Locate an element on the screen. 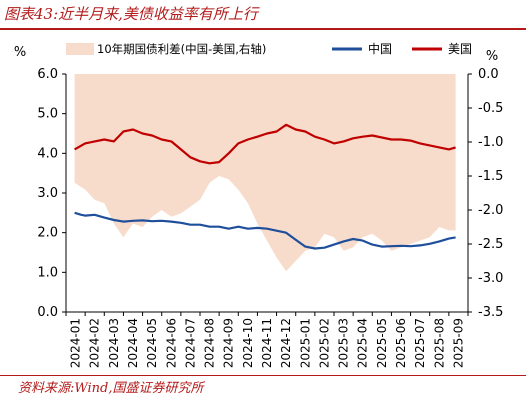 The height and width of the screenshot is (403, 526). left-tick-label: 4.0 is located at coordinates (47, 153).